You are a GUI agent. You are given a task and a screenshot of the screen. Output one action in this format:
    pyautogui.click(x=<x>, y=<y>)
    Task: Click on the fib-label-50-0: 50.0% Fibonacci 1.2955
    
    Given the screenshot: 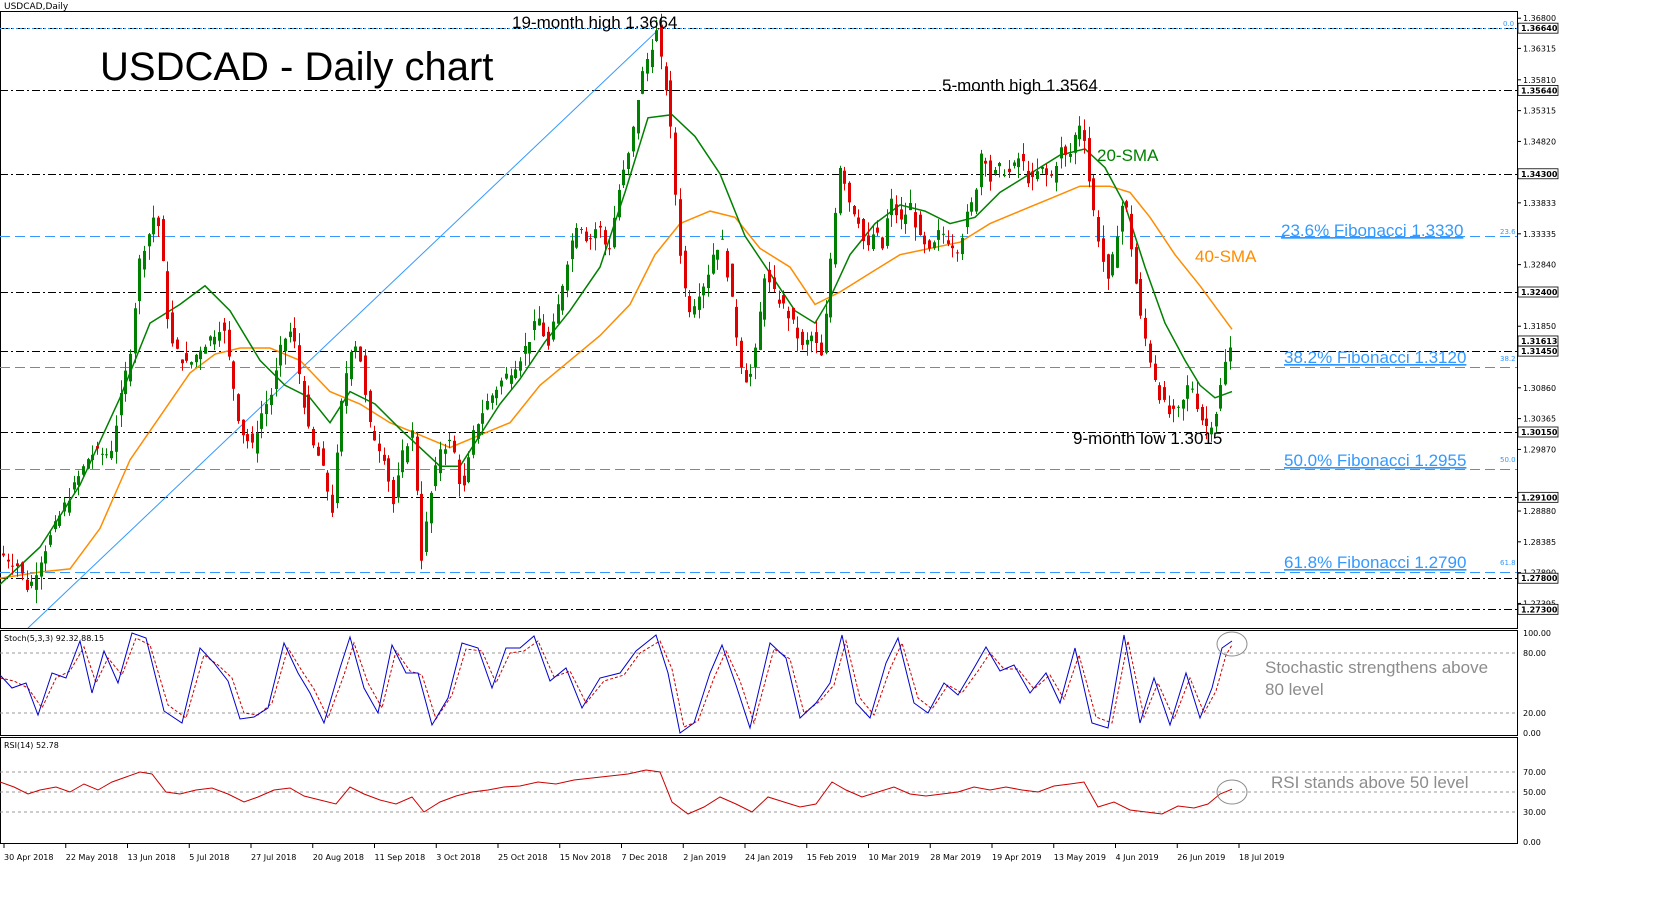 What is the action you would take?
    pyautogui.click(x=1375, y=460)
    